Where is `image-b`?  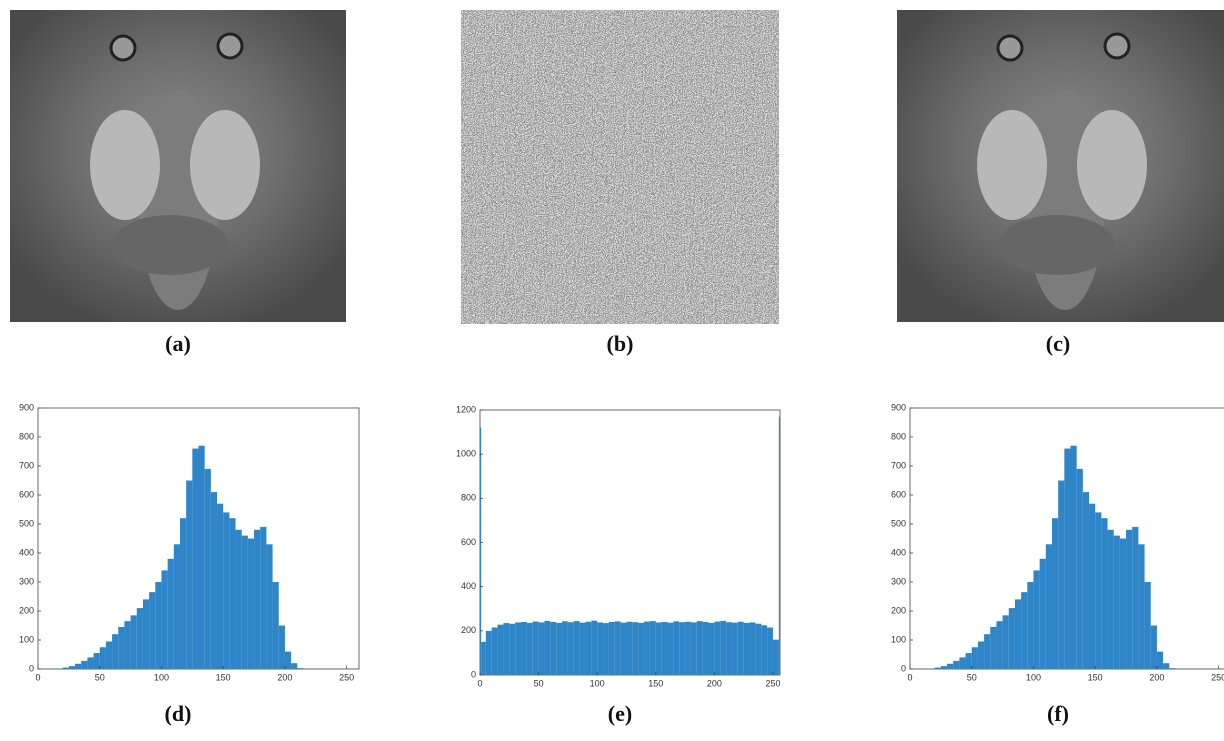
image-b is located at coordinates (620, 167).